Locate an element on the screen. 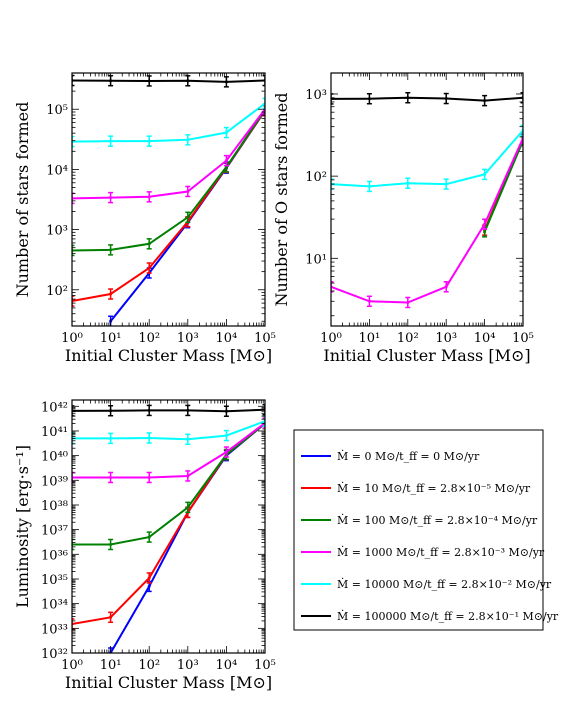  y-tick-label: 10¹ is located at coordinates (316, 259).